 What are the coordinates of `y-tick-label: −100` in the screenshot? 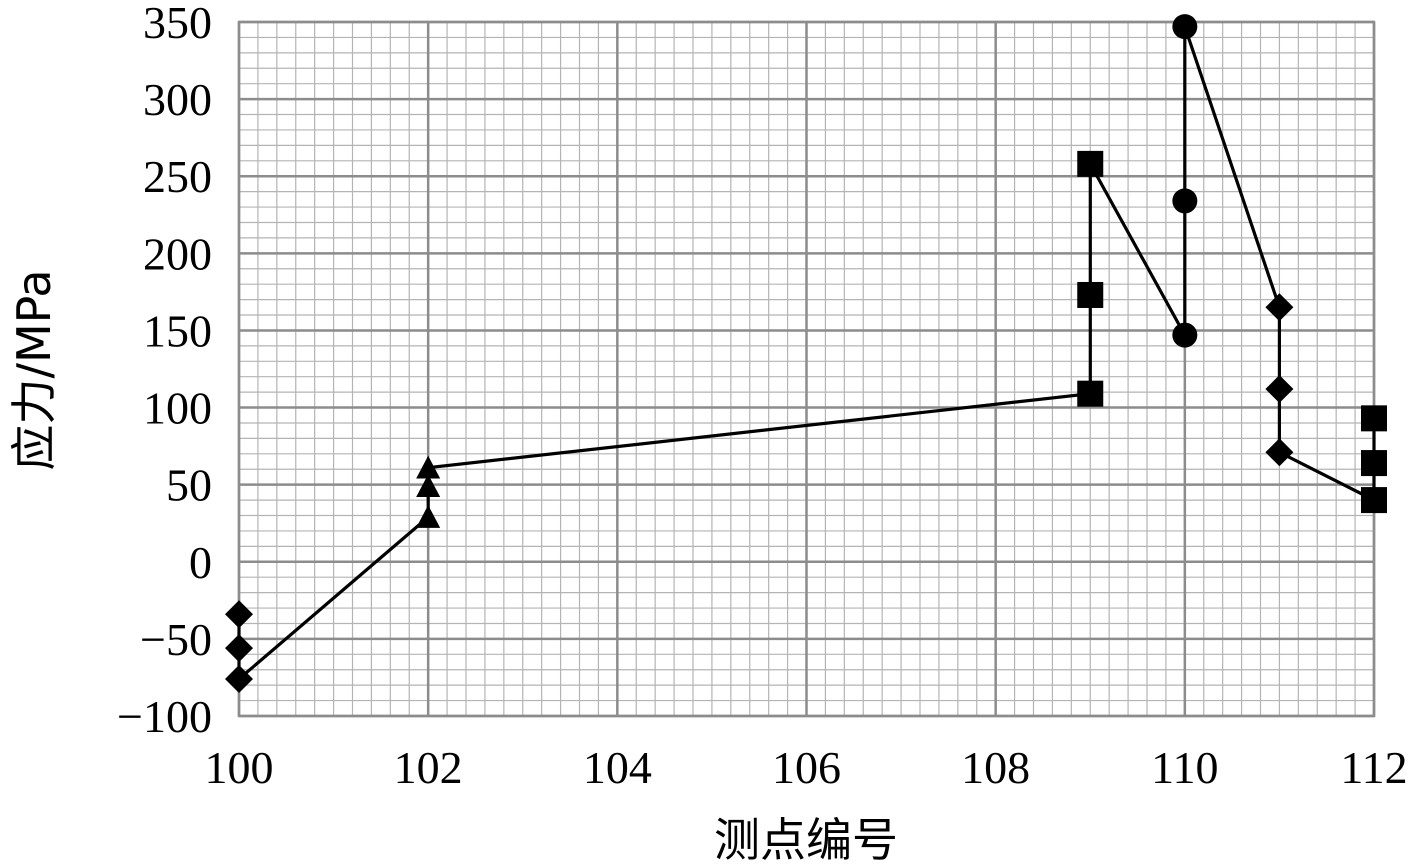 It's located at (164, 716).